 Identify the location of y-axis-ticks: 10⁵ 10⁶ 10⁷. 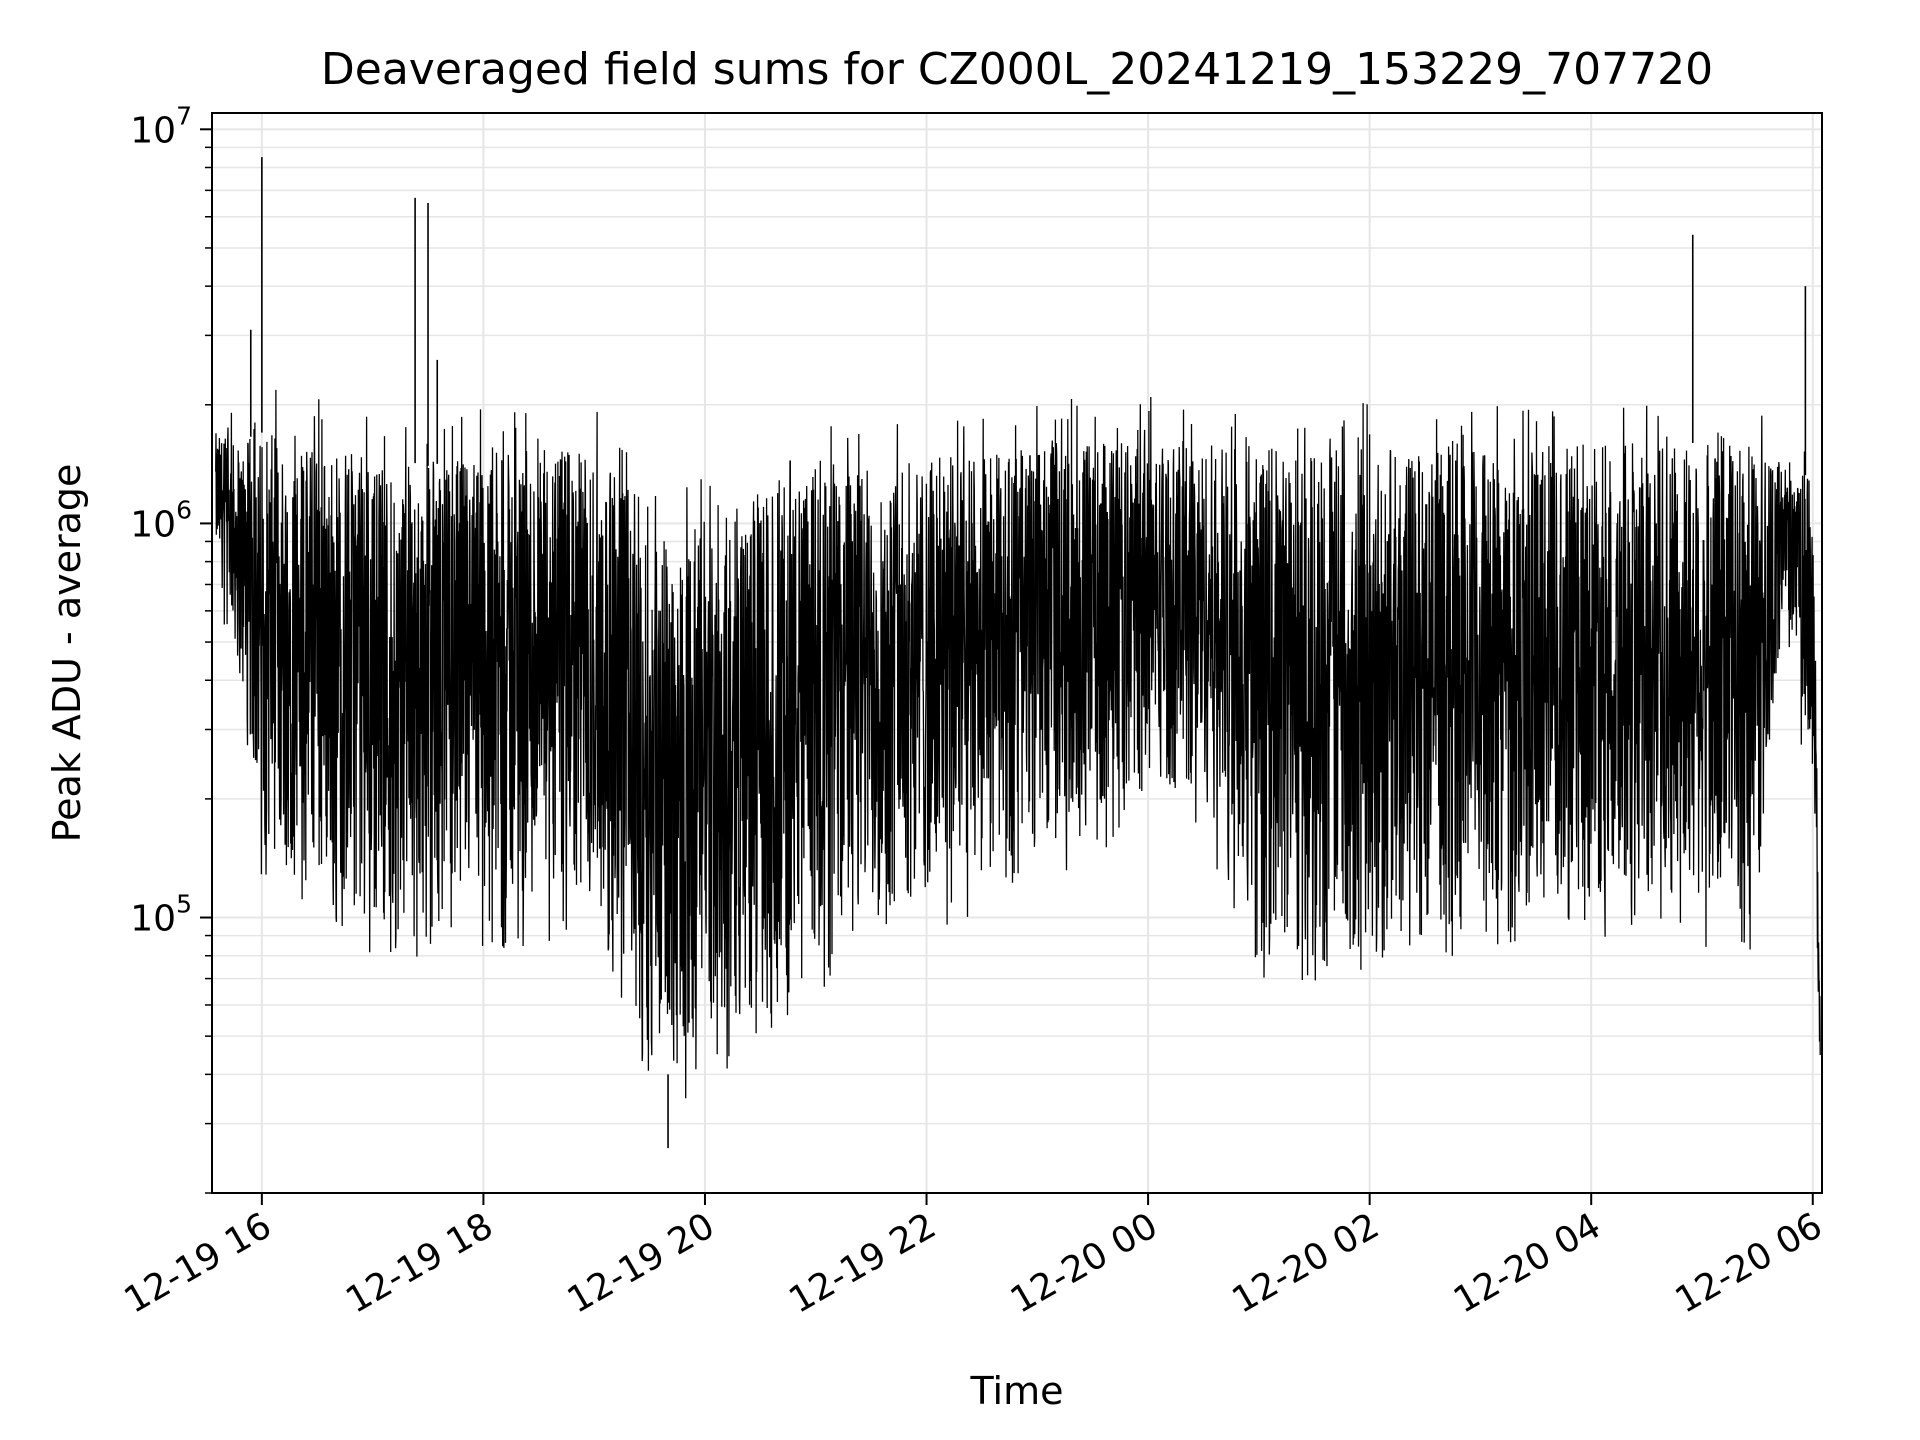
(171, 647).